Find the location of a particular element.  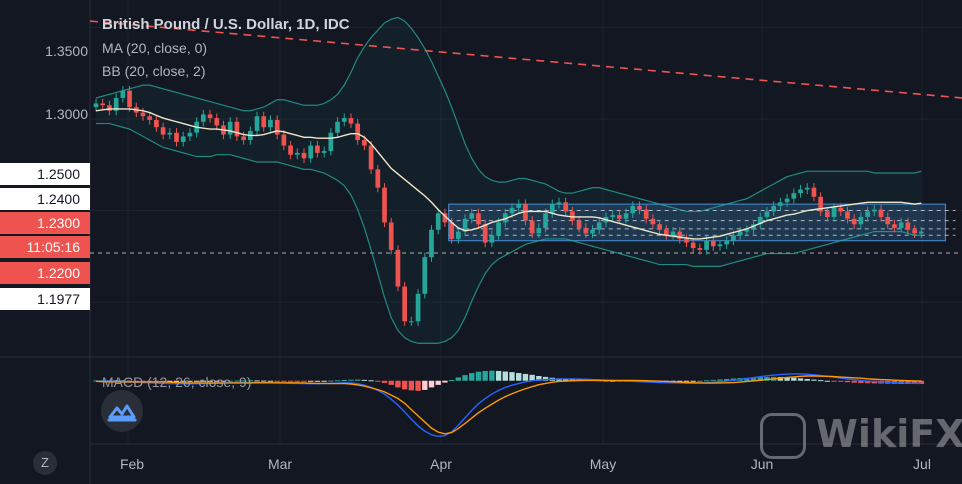

macd-legend: MACD (12, 26, close, 9) is located at coordinates (177, 382).